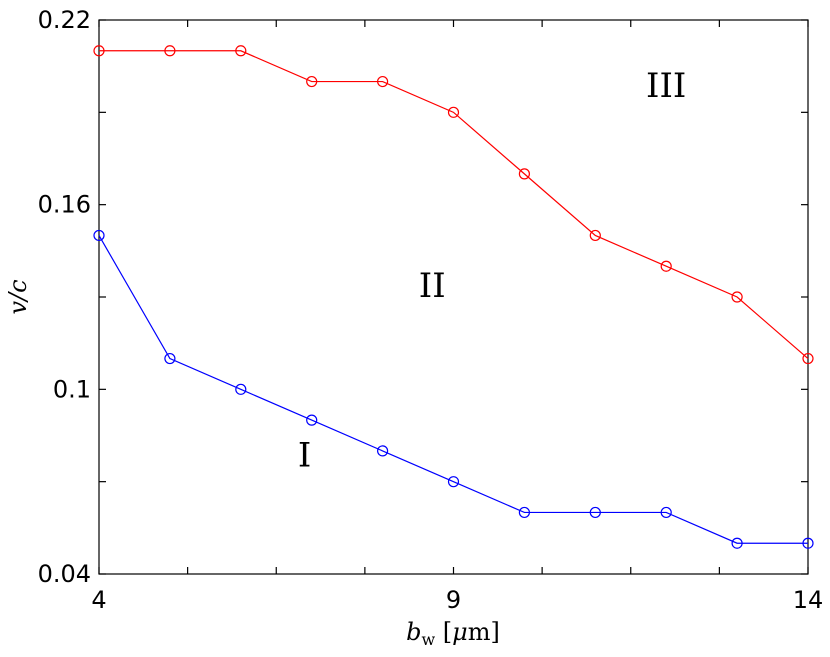 The height and width of the screenshot is (657, 830). I want to click on region-label: III, so click(666, 86).